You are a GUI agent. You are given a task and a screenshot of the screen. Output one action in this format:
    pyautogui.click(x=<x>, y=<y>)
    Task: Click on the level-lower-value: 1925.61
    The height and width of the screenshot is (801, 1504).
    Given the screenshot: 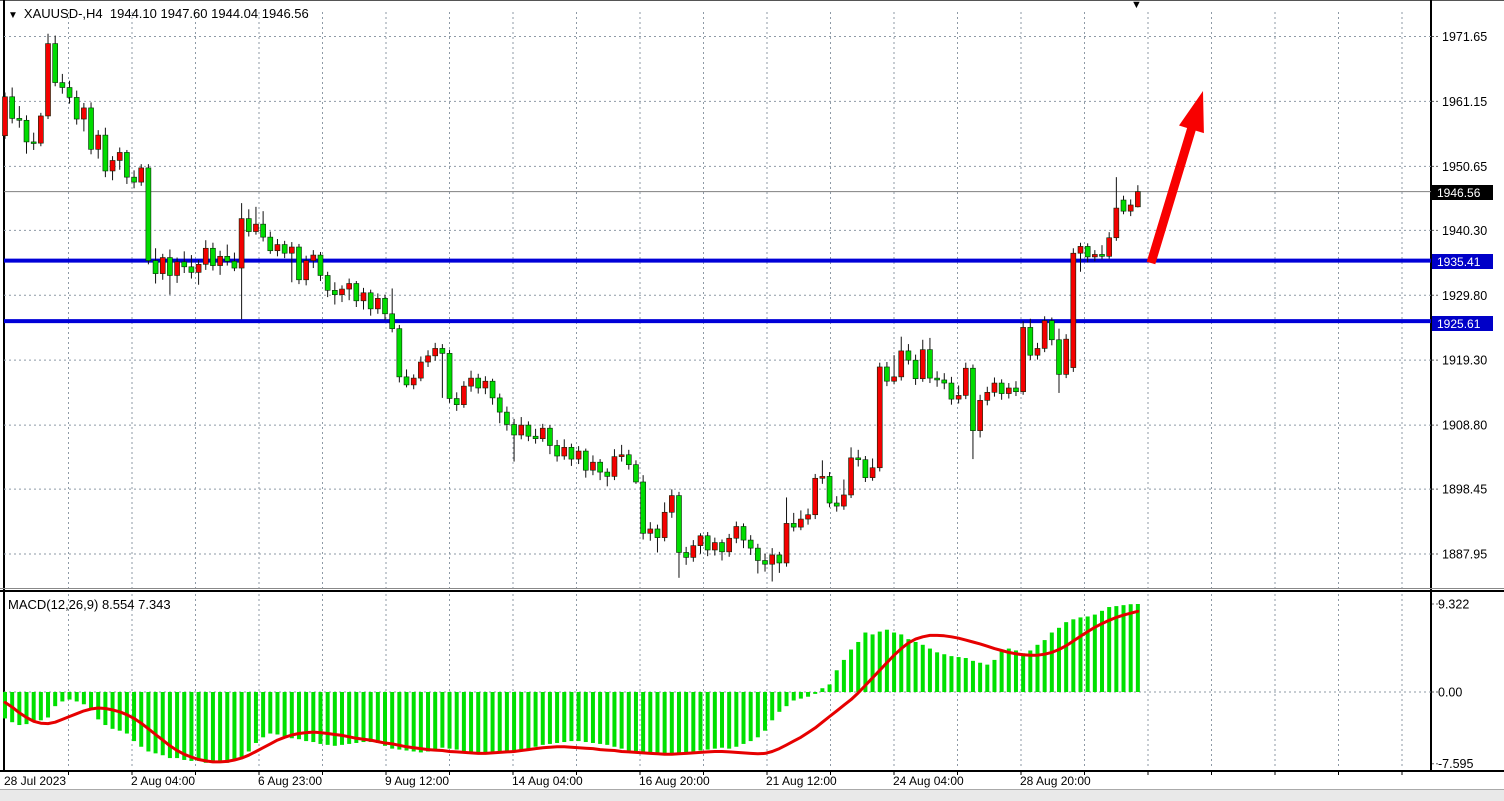 What is the action you would take?
    pyautogui.click(x=1459, y=323)
    